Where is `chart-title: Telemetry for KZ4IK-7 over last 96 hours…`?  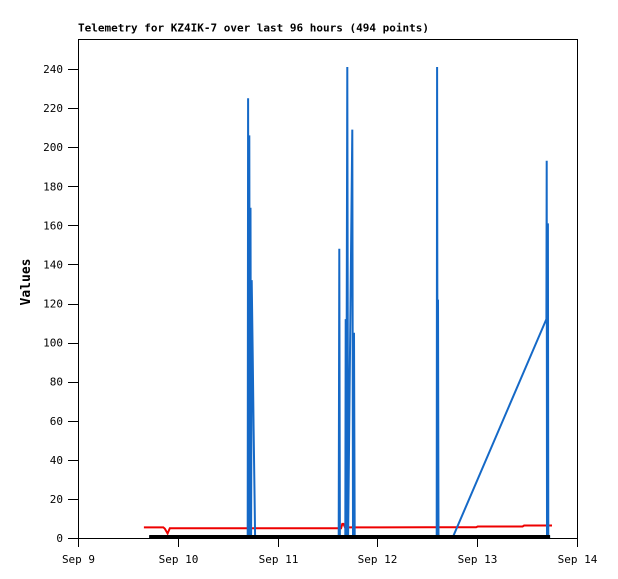
chart-title: Telemetry for KZ4IK-7 over last 96 hours… is located at coordinates (253, 28).